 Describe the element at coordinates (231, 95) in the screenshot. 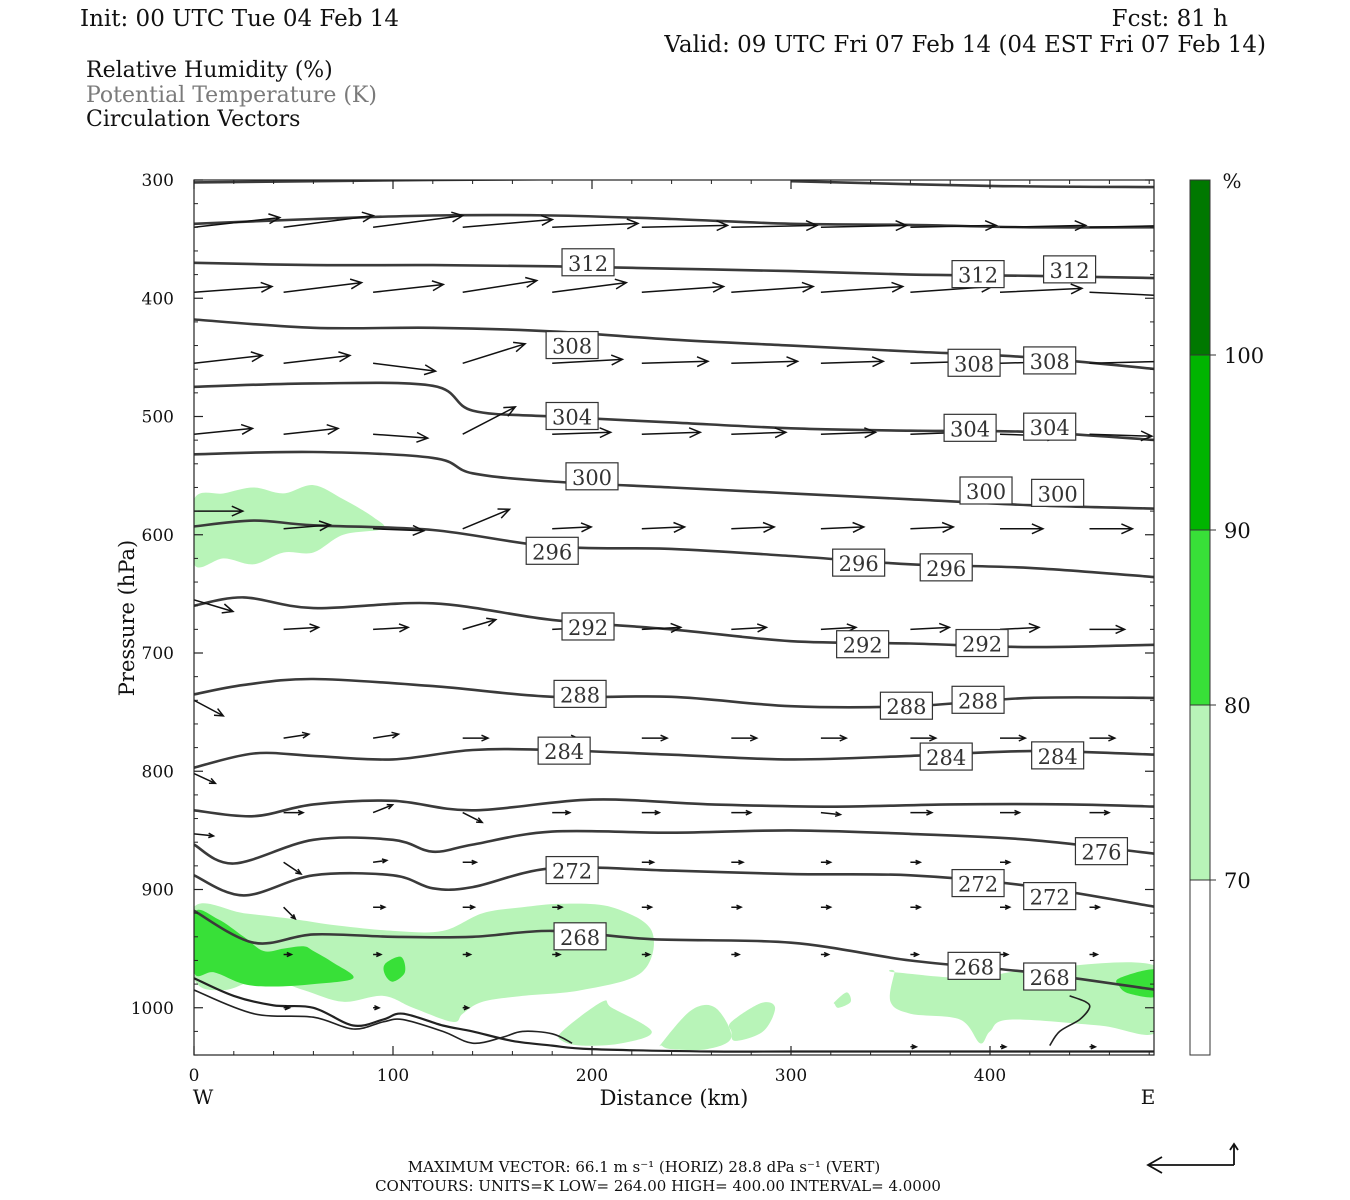

I see `legend-theta-title: Potential Temperature (K)` at that location.